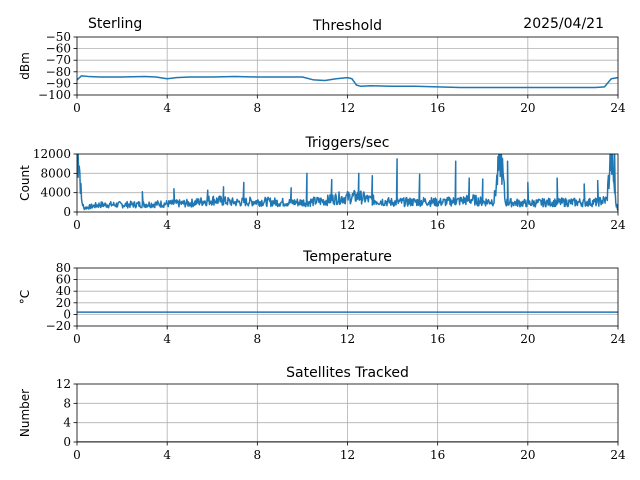 Image resolution: width=640 pixels, height=480 pixels. I want to click on y-axis-label: Number, so click(25, 413).